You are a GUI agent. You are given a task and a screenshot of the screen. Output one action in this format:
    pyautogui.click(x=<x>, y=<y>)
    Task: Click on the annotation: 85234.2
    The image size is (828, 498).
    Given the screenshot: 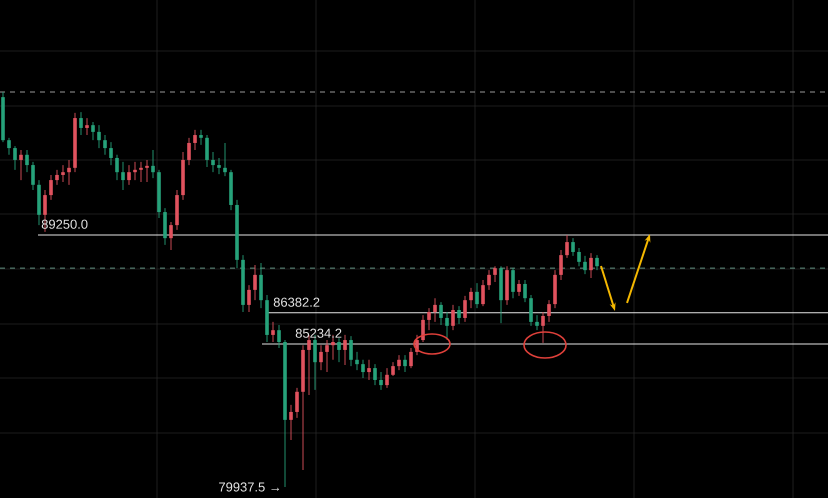 What is the action you would take?
    pyautogui.click(x=319, y=333)
    